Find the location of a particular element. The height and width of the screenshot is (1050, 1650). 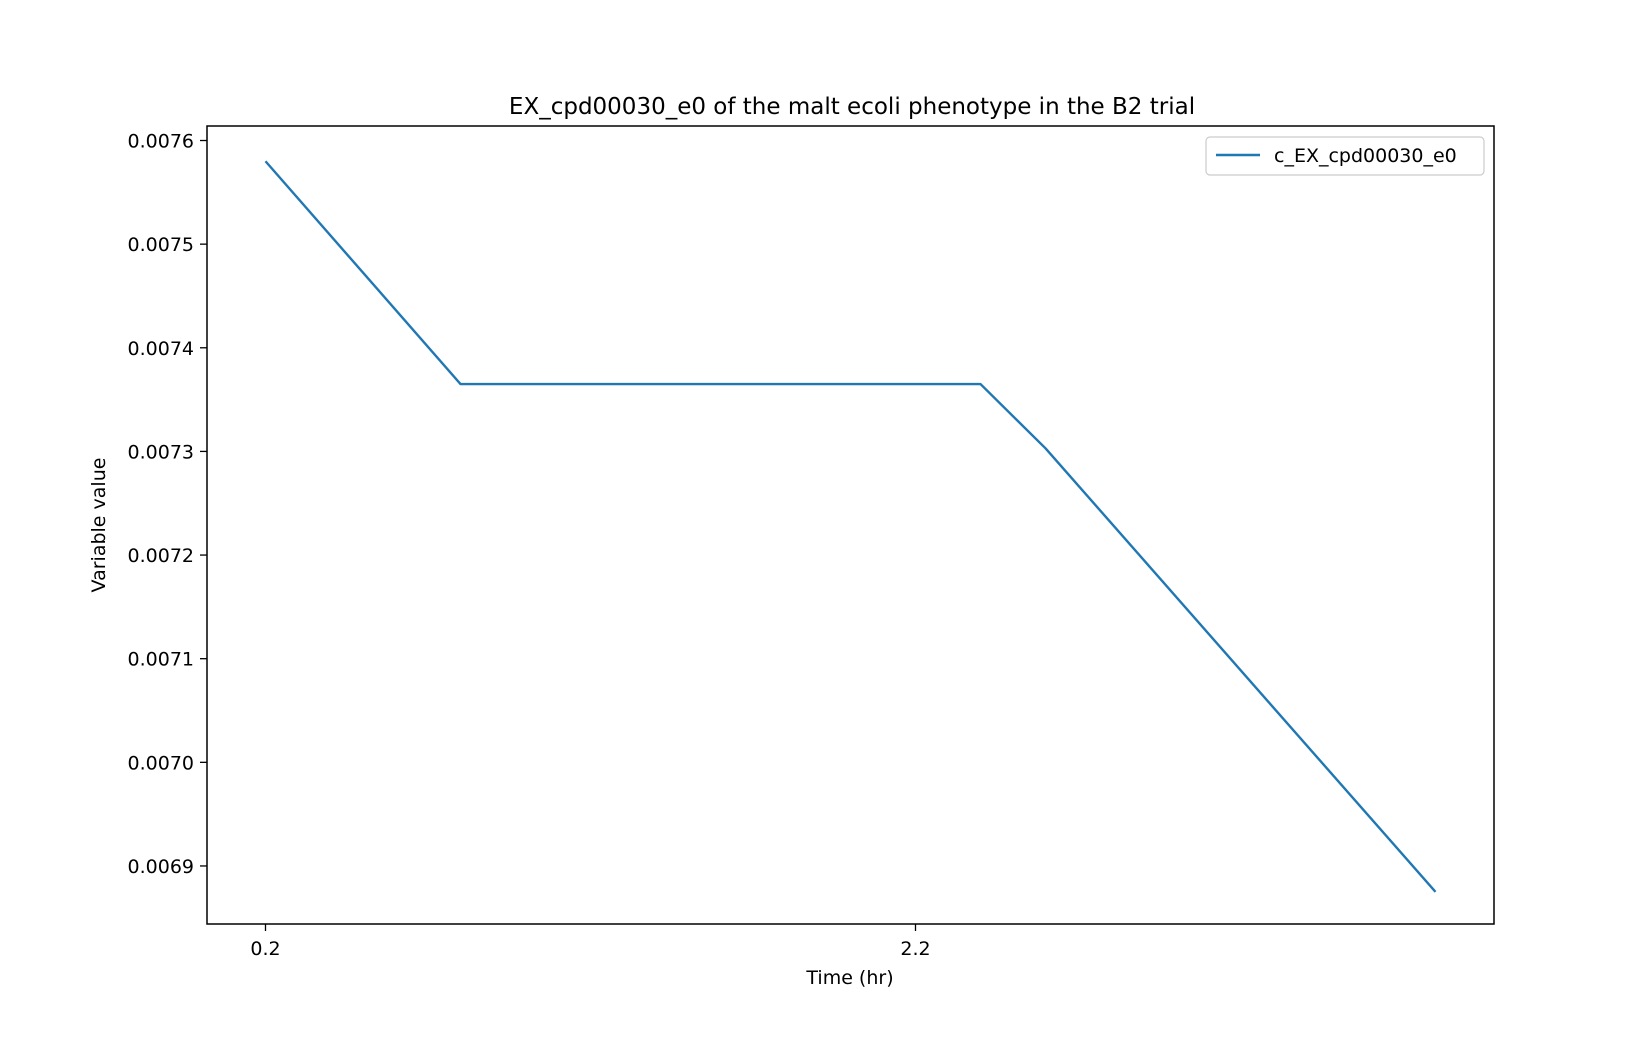

y-tick-label: 0.0075 is located at coordinates (161, 245).